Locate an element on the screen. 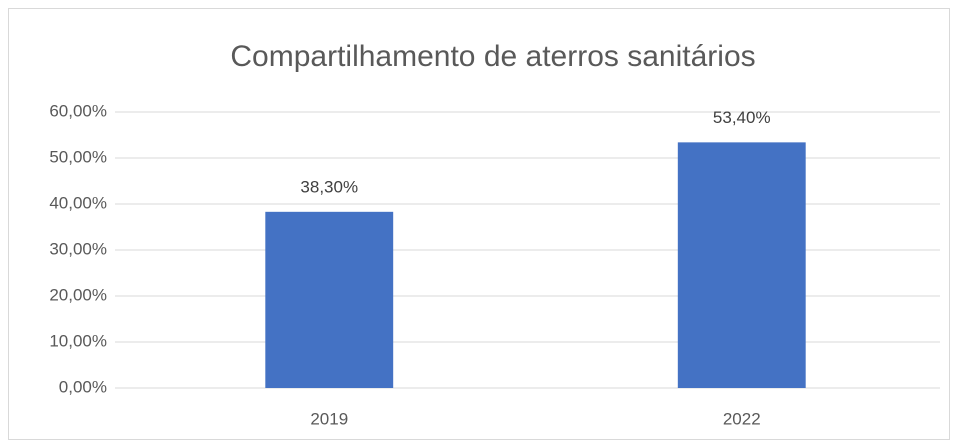 The height and width of the screenshot is (445, 955). y-tick-label: 30,00% is located at coordinates (78, 248).